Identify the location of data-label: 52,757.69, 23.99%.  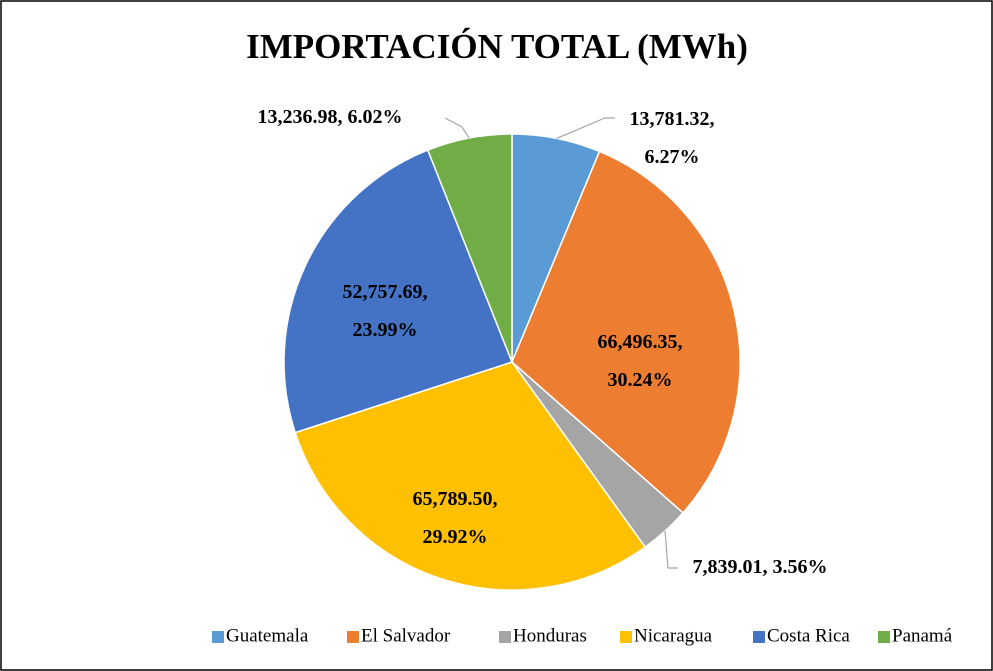
(385, 311).